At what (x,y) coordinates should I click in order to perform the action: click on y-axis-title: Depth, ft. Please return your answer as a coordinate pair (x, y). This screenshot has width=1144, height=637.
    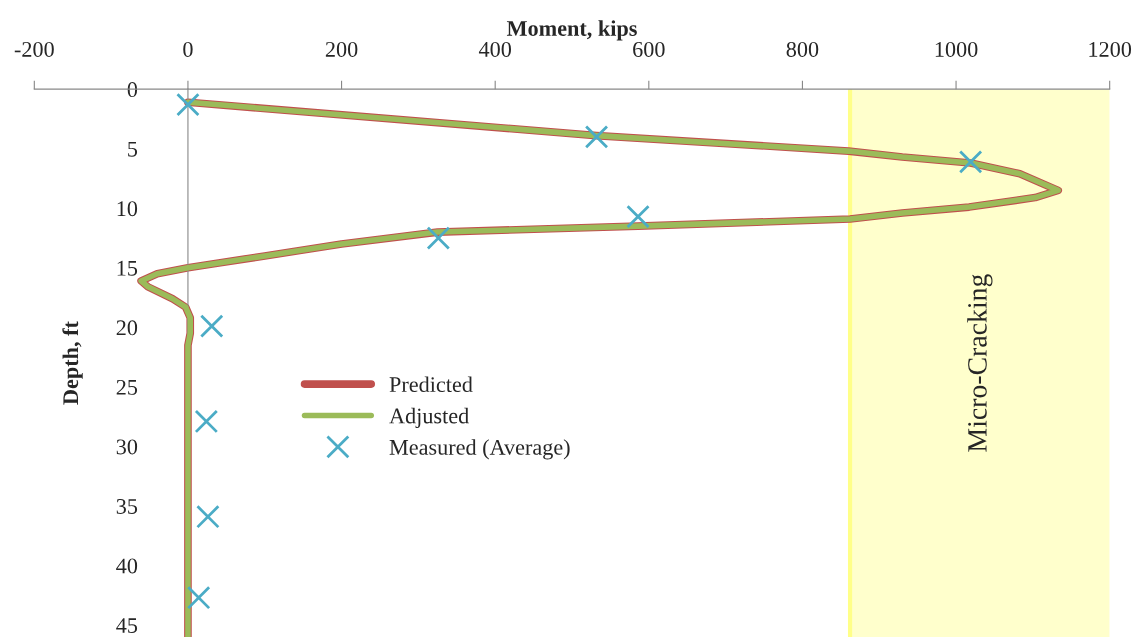
    Looking at the image, I should click on (72, 363).